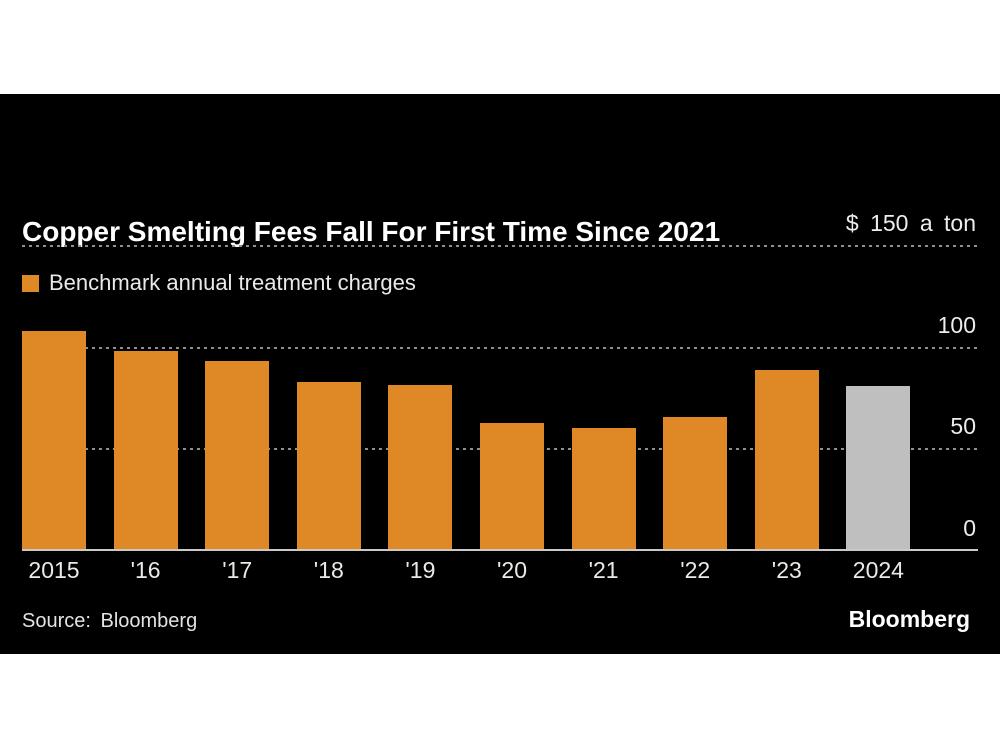 Image resolution: width=1000 pixels, height=750 pixels. I want to click on x-tick-label-2024: 2024, so click(878, 570).